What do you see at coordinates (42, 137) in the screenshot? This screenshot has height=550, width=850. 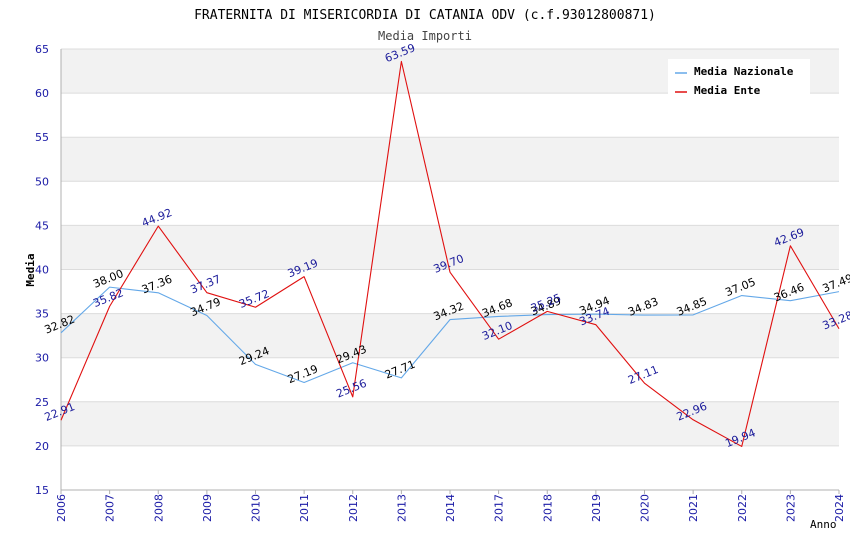 I see `y-tick-label: 55` at bounding box center [42, 137].